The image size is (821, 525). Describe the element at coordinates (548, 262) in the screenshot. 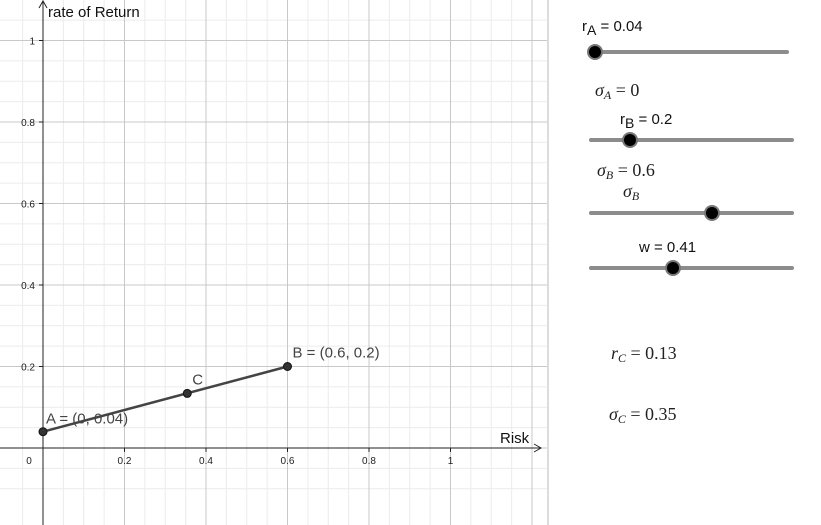

I see `view-divider` at that location.